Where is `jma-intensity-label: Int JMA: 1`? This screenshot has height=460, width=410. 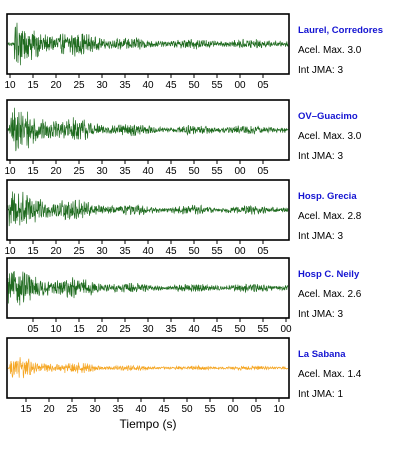
jma-intensity-label: Int JMA: 1 is located at coordinates (320, 394).